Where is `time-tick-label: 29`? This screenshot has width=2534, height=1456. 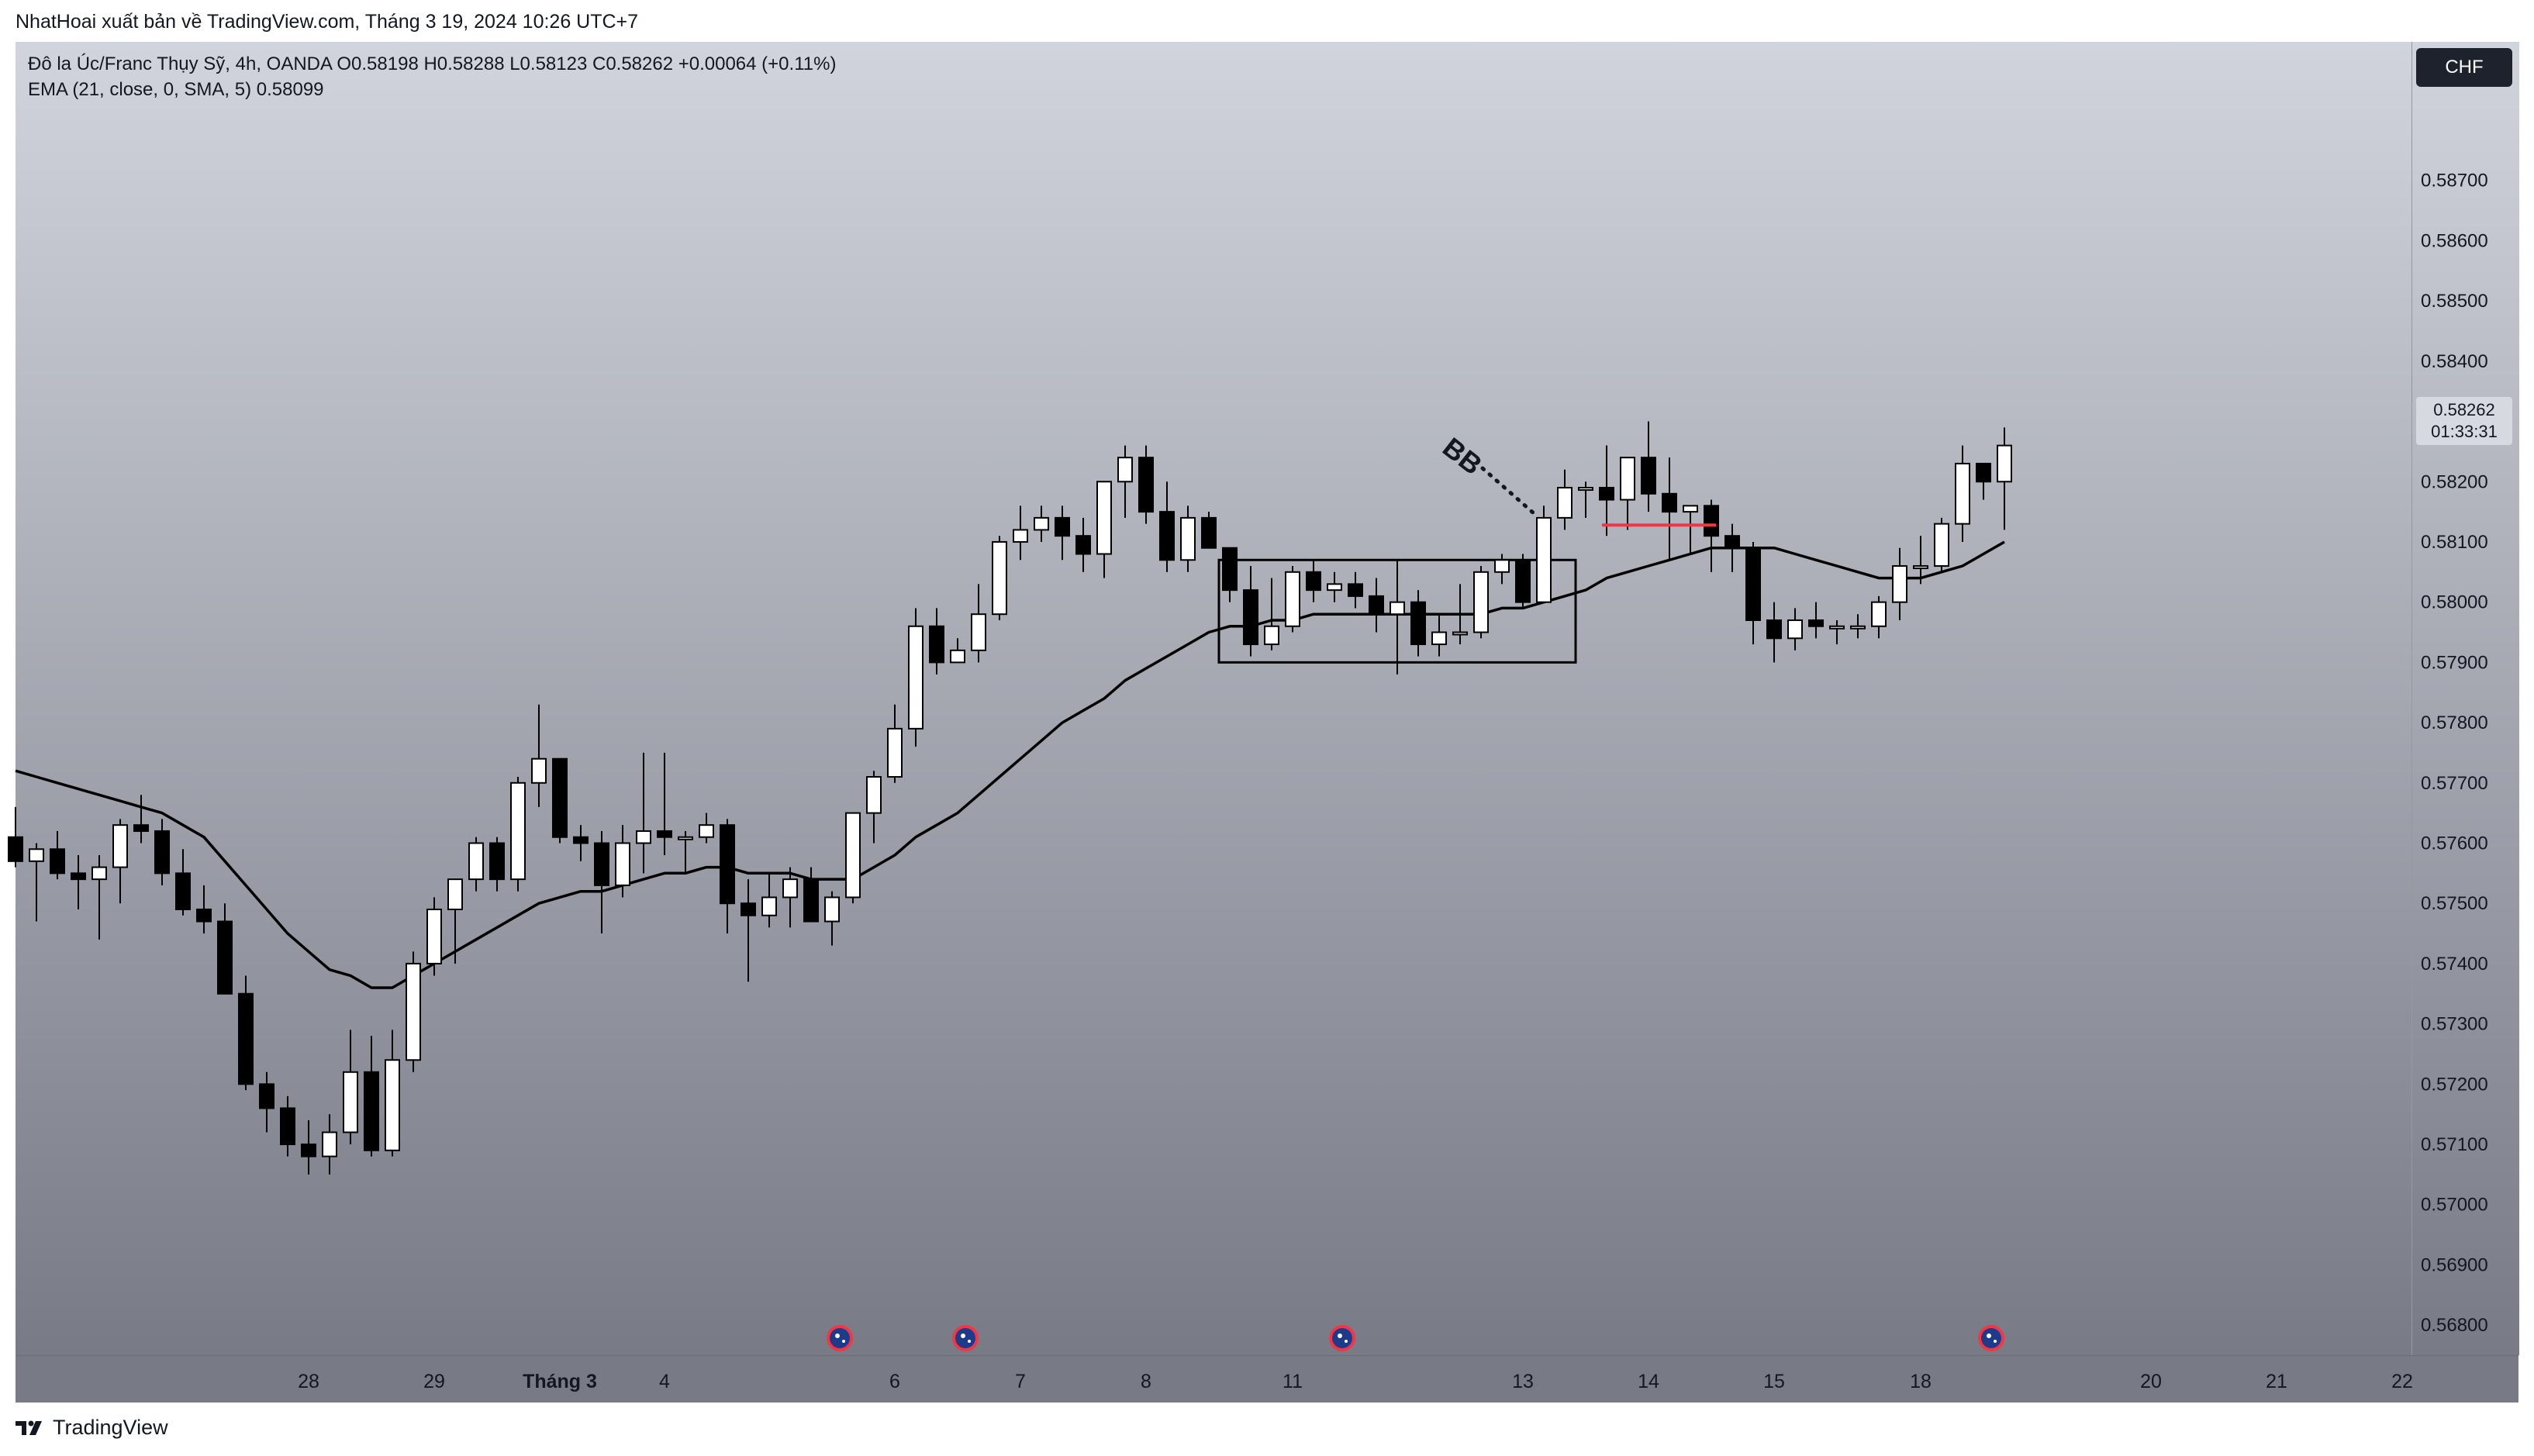 time-tick-label: 29 is located at coordinates (434, 1382).